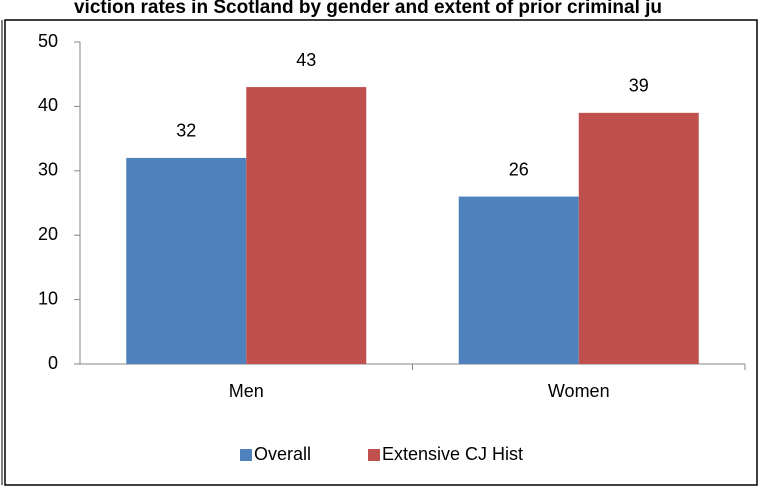  What do you see at coordinates (452, 454) in the screenshot?
I see `legend-label: Extensive CJ Hist` at bounding box center [452, 454].